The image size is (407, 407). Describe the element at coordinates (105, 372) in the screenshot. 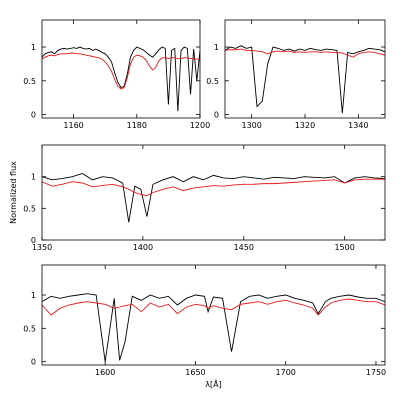

I see `x-tick-label: 1600` at that location.